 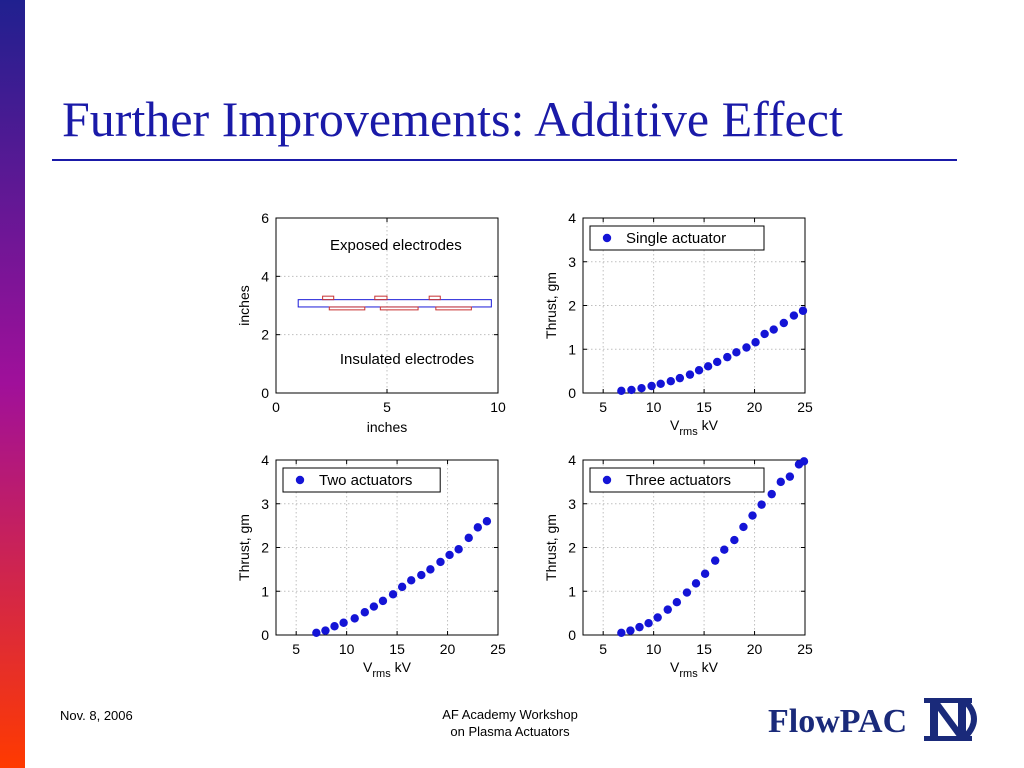 I want to click on y-axis-label: inches, so click(x=244, y=305).